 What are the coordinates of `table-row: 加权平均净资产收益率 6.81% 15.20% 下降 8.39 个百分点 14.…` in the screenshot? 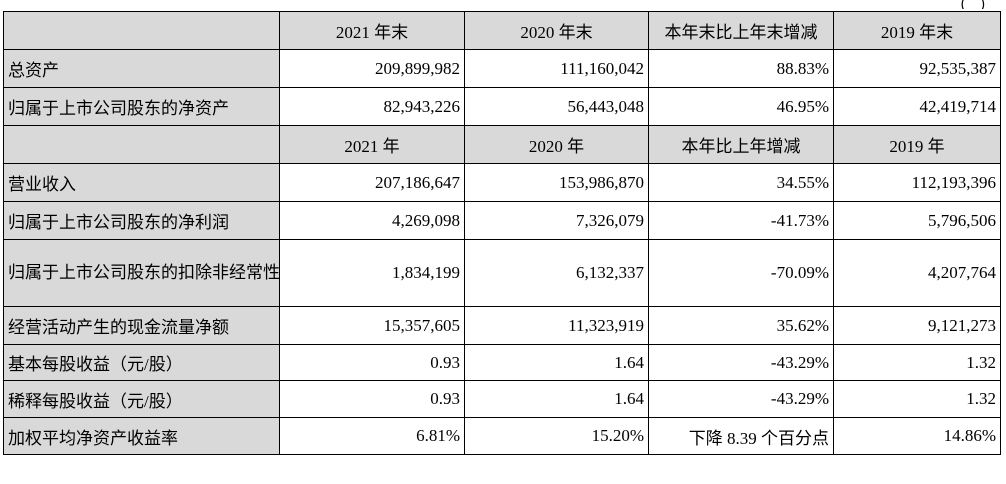 It's located at (502, 436).